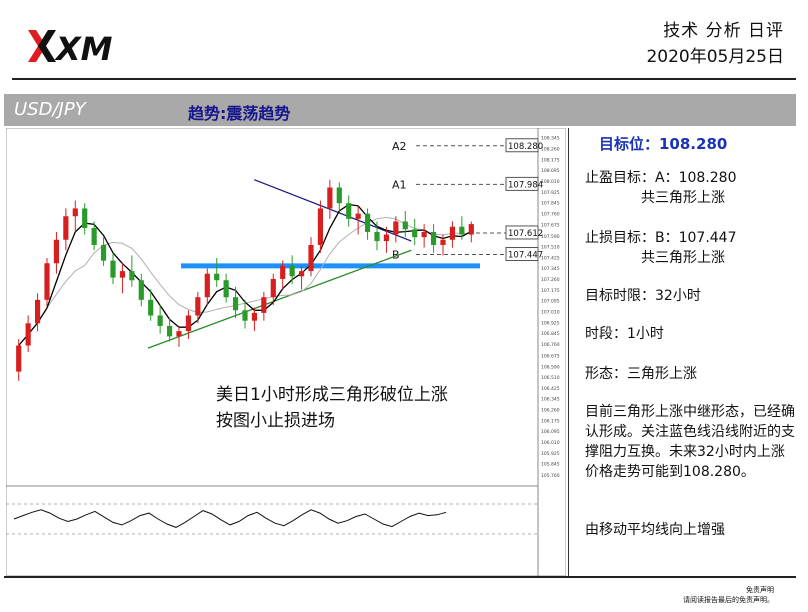  I want to click on y-tick-label: 107.760, so click(550, 215).